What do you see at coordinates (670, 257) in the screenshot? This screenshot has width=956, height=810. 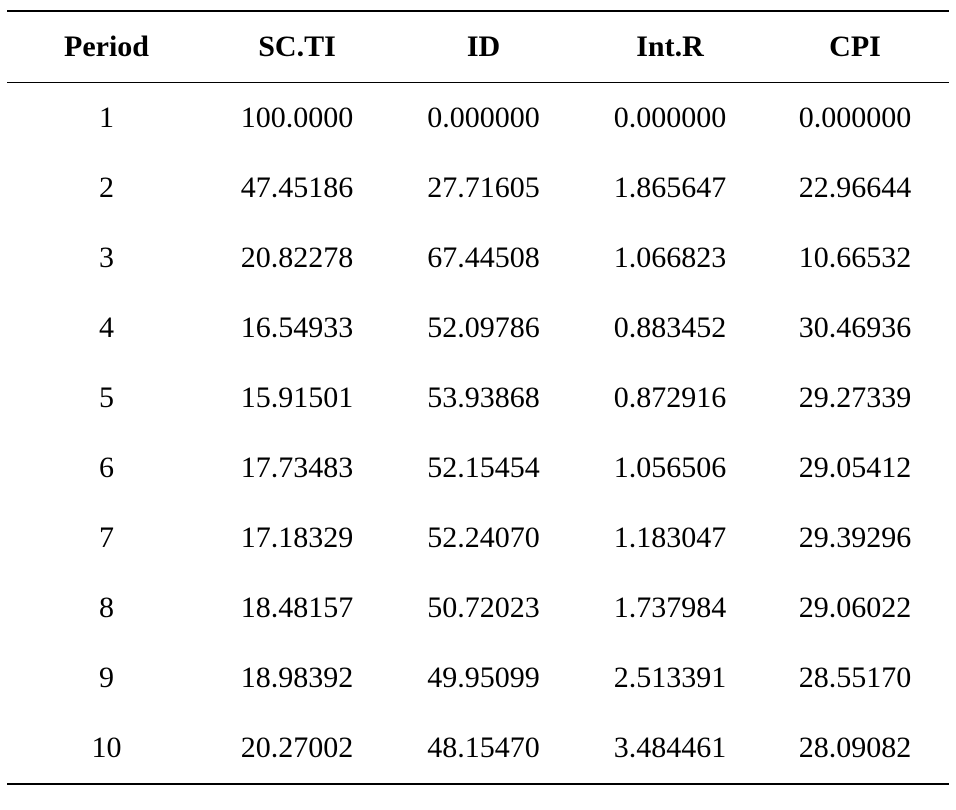 I see `cell-int-r: 1.066823` at bounding box center [670, 257].